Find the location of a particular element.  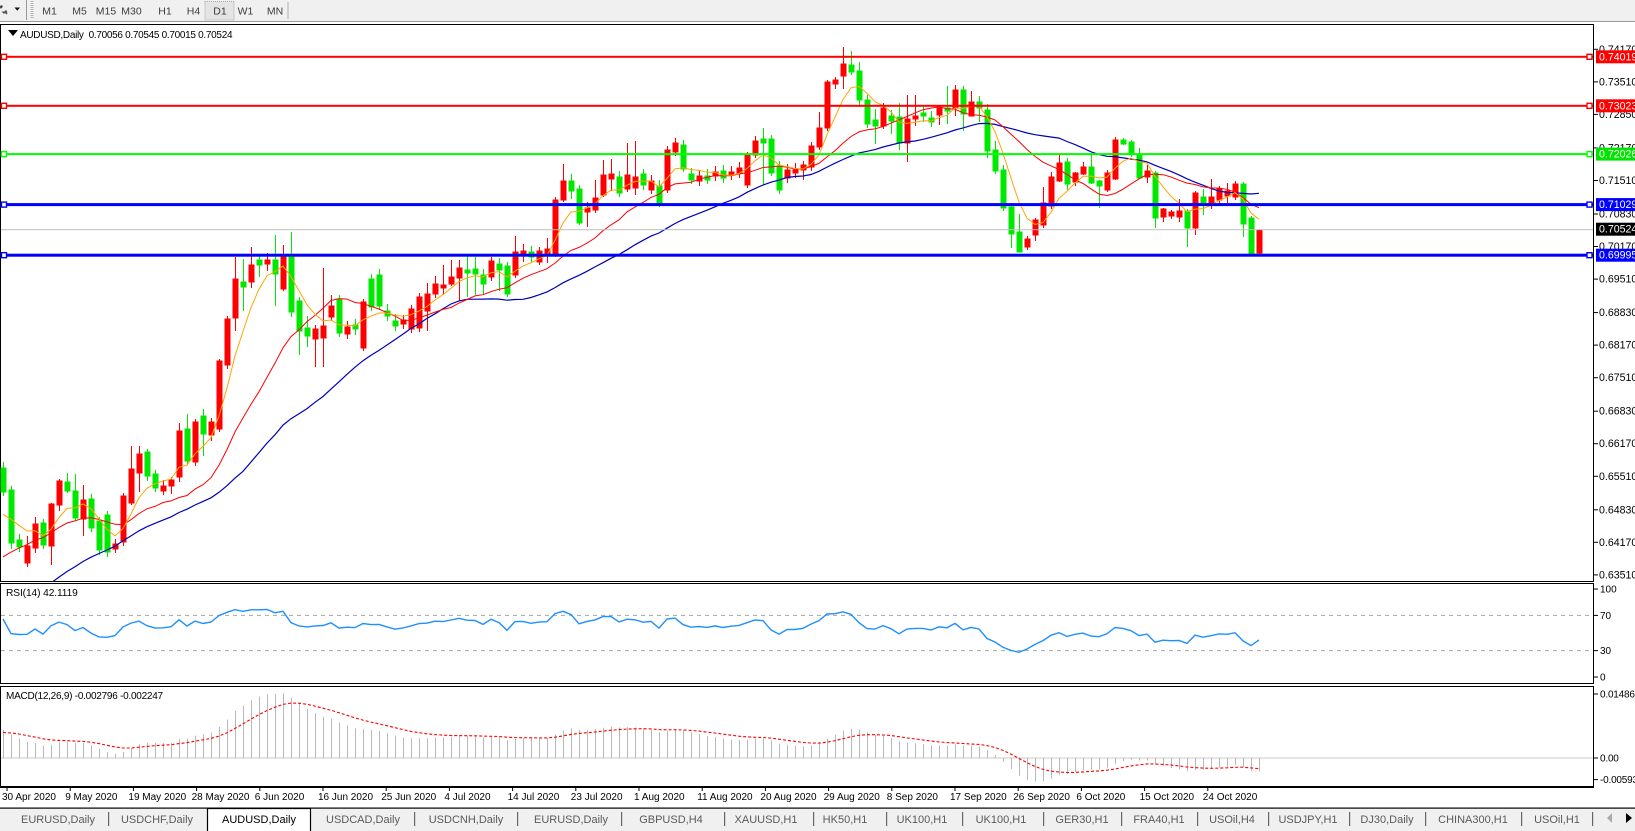

svg-text: USOil,H1 is located at coordinates (1557, 820).